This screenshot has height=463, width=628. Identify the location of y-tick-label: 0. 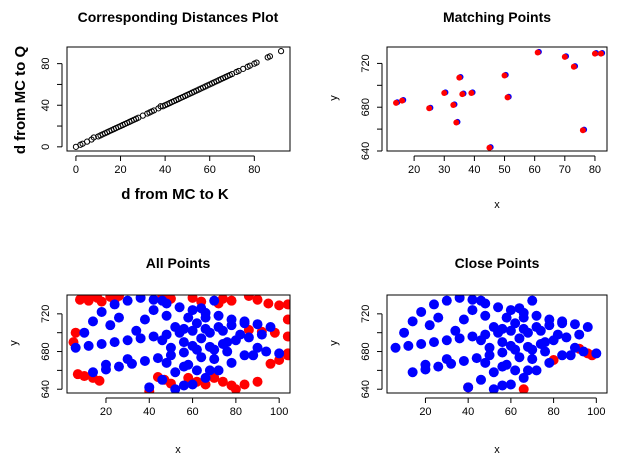
(46, 147).